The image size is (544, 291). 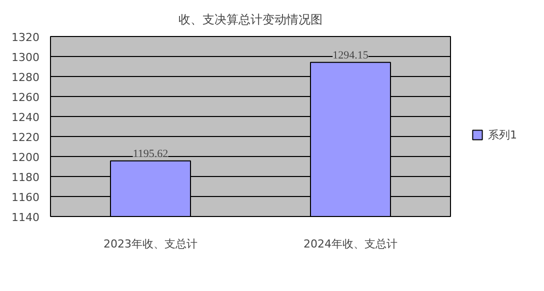 I want to click on legend-label: 系列1, so click(x=502, y=134).